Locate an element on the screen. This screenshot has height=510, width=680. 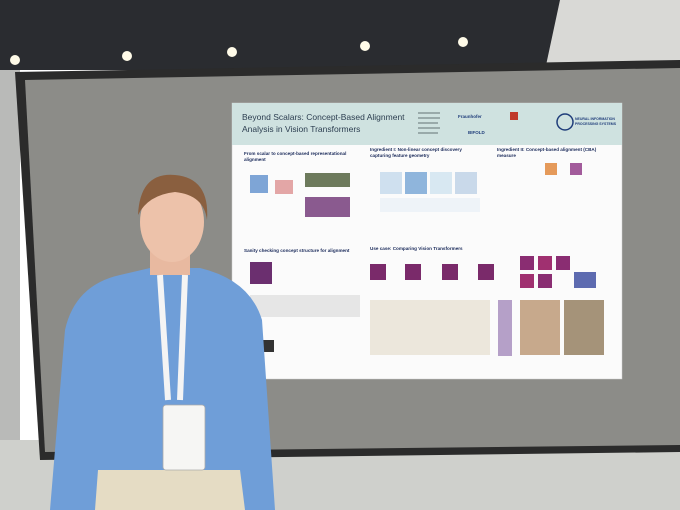
poster-title: Analysis in Vision Transformers is located at coordinates (301, 129).